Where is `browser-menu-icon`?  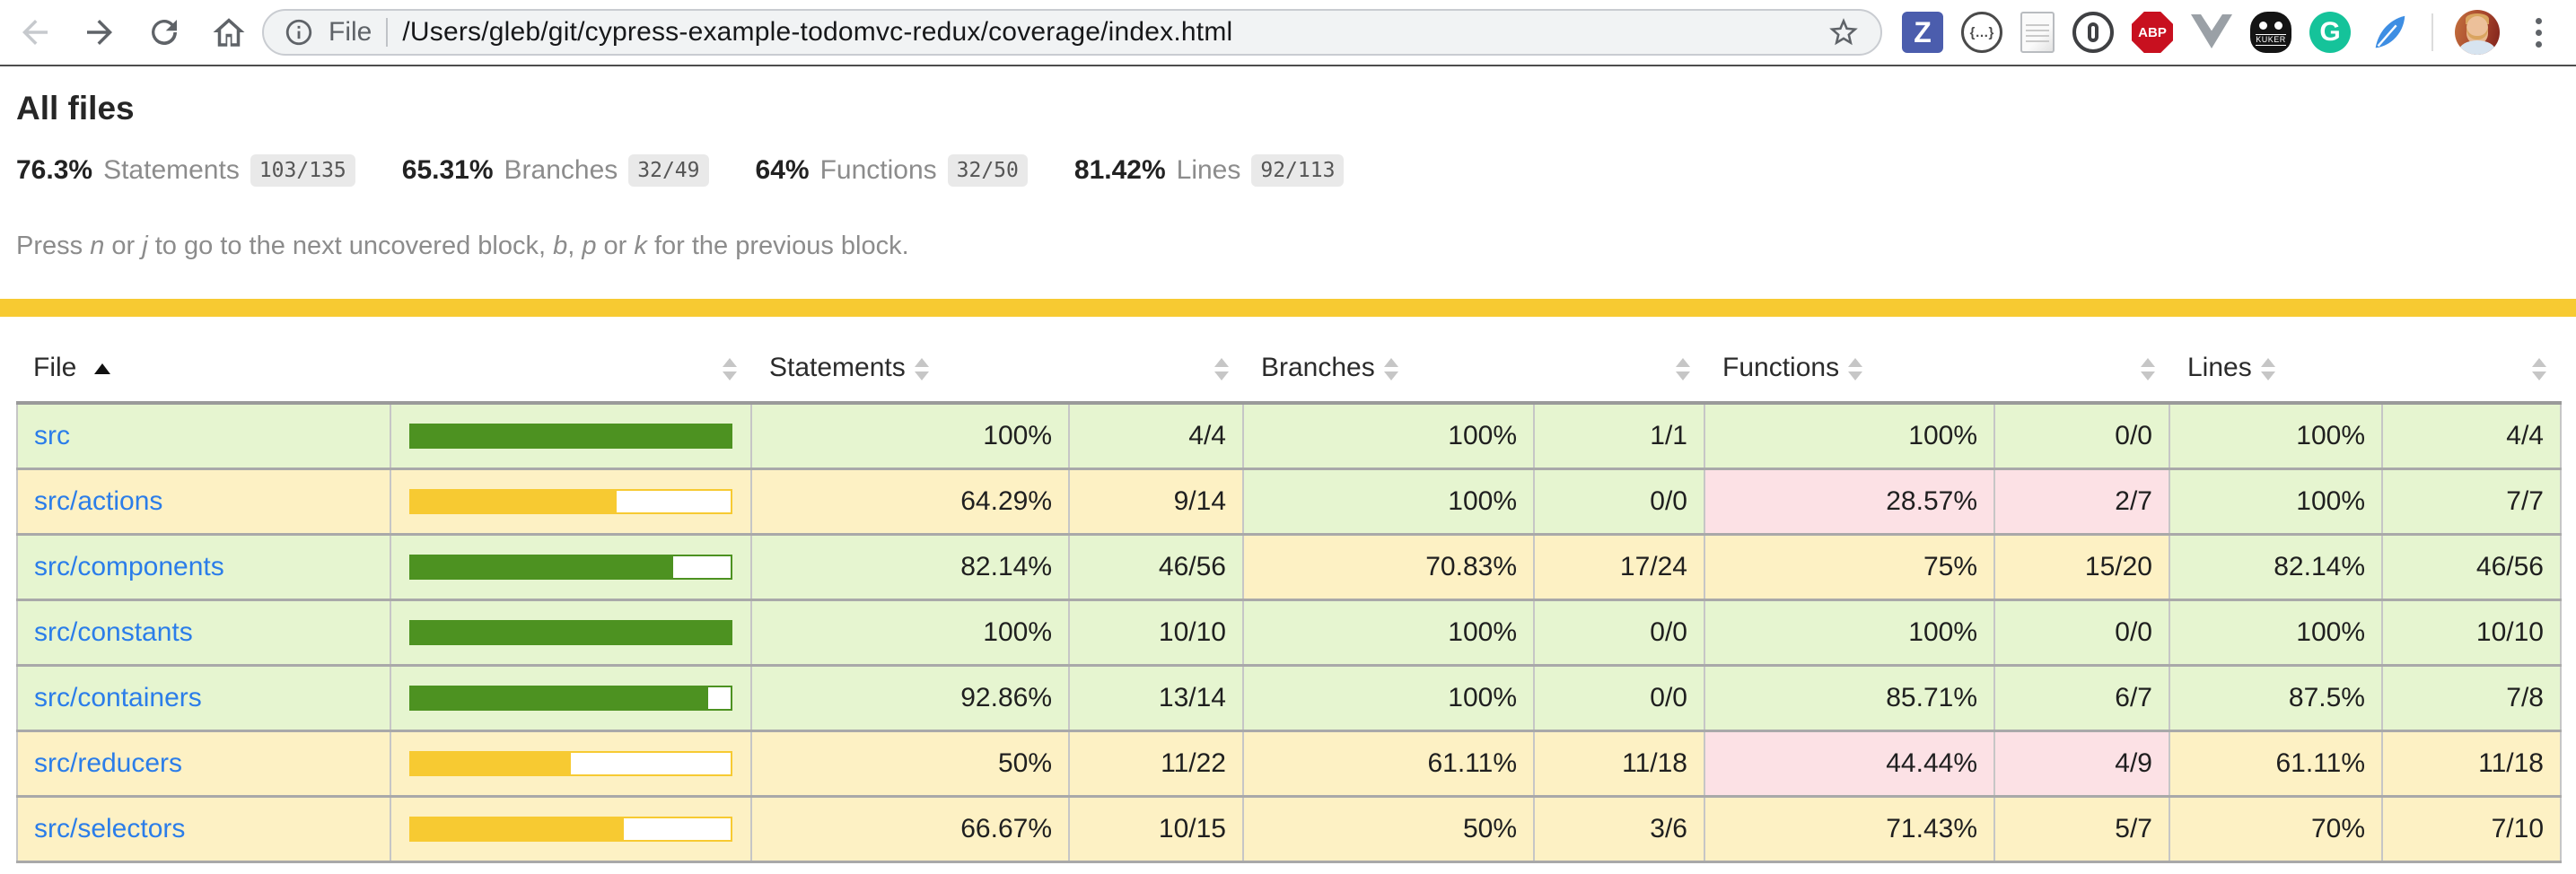 browser-menu-icon is located at coordinates (2538, 33).